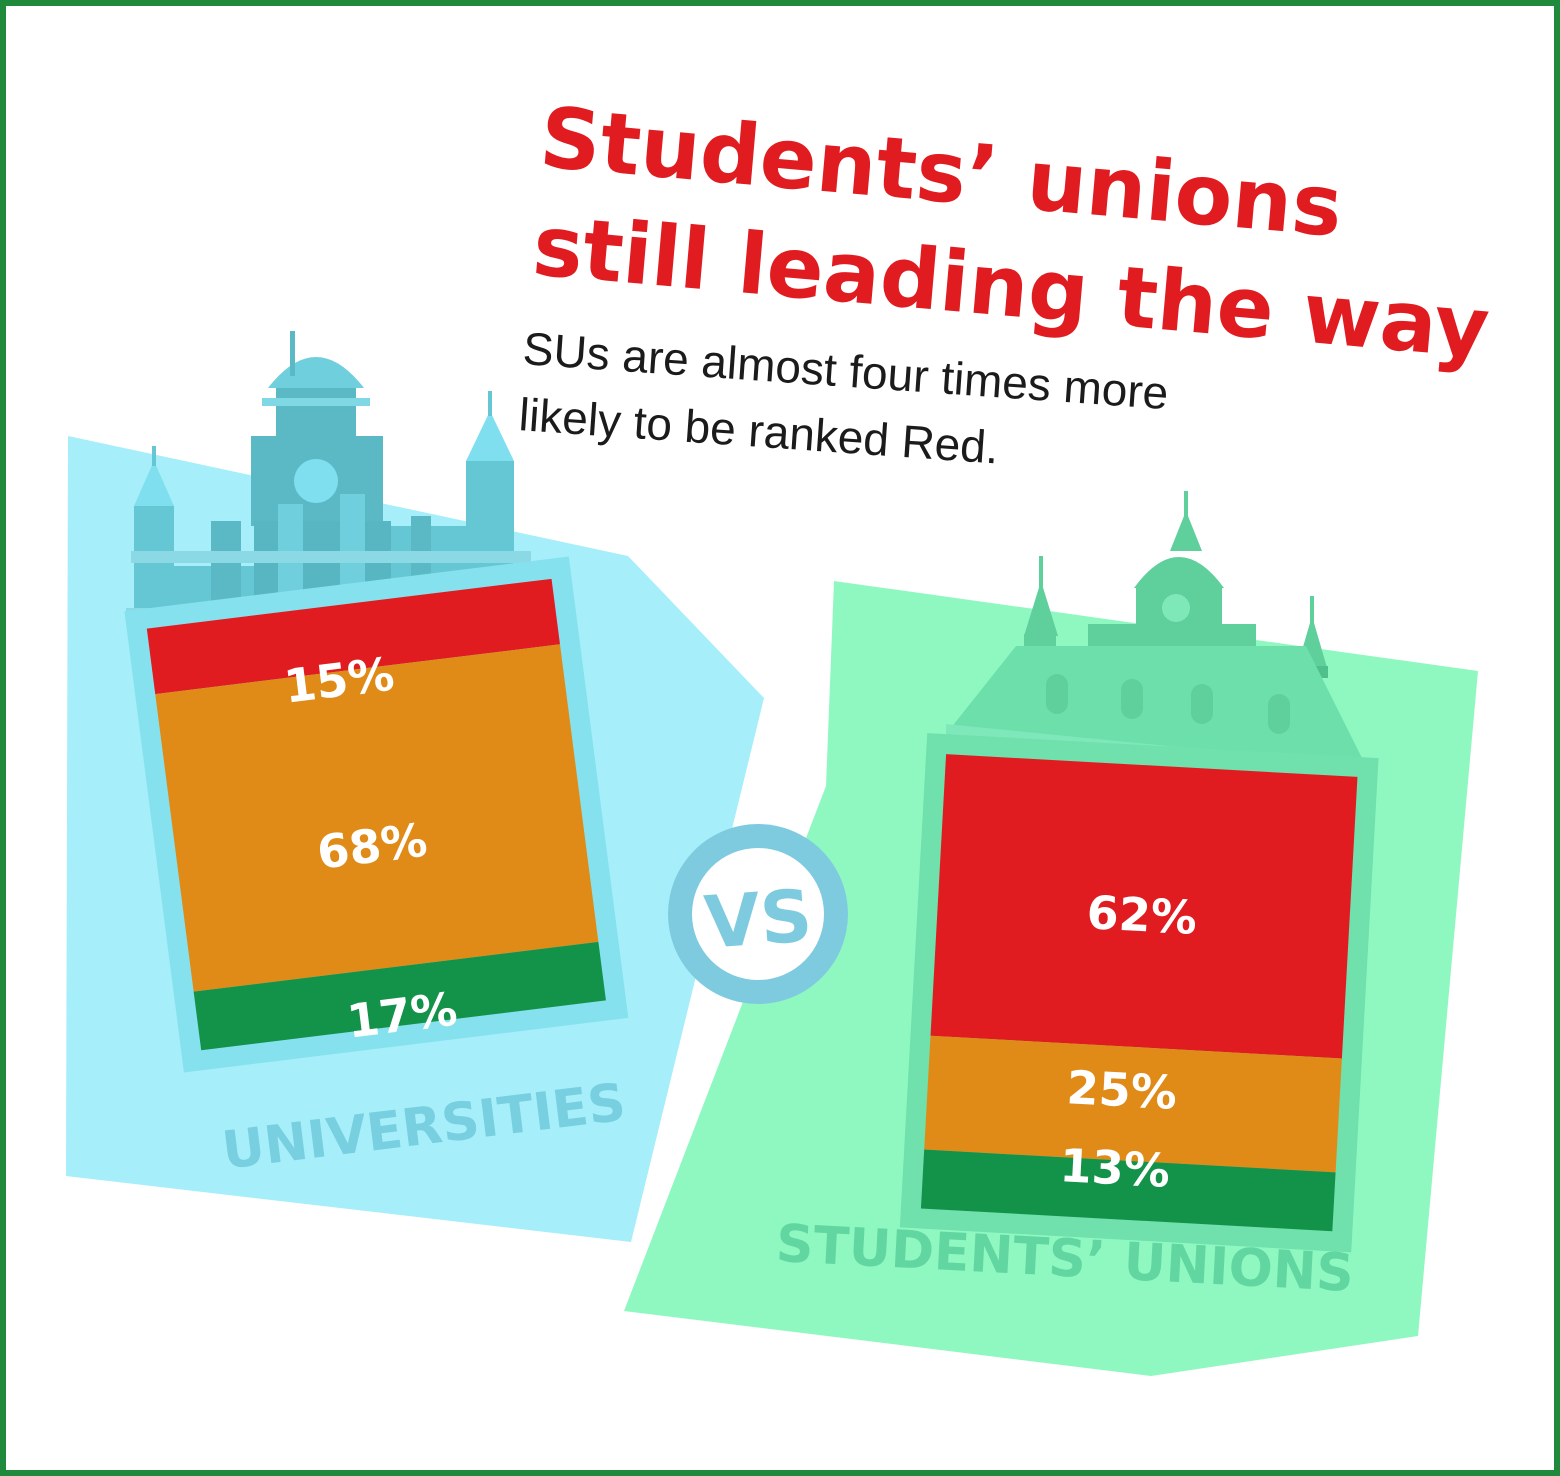  I want to click on unions-label-red: 62%, so click(1141, 915).